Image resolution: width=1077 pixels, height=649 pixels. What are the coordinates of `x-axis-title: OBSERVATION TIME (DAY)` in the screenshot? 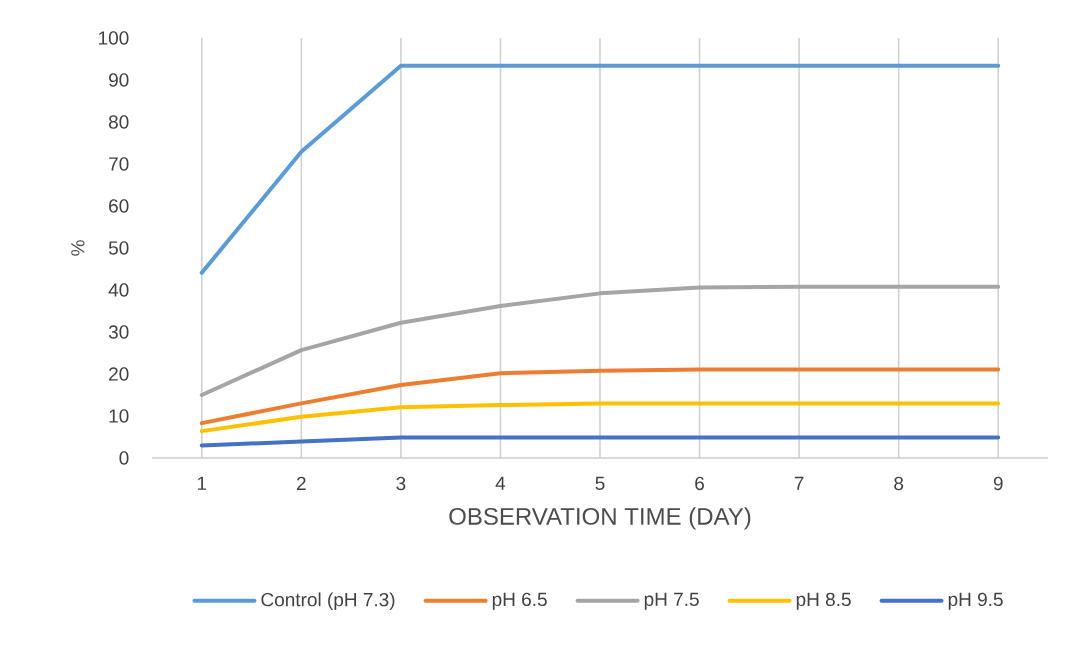 It's located at (600, 518).